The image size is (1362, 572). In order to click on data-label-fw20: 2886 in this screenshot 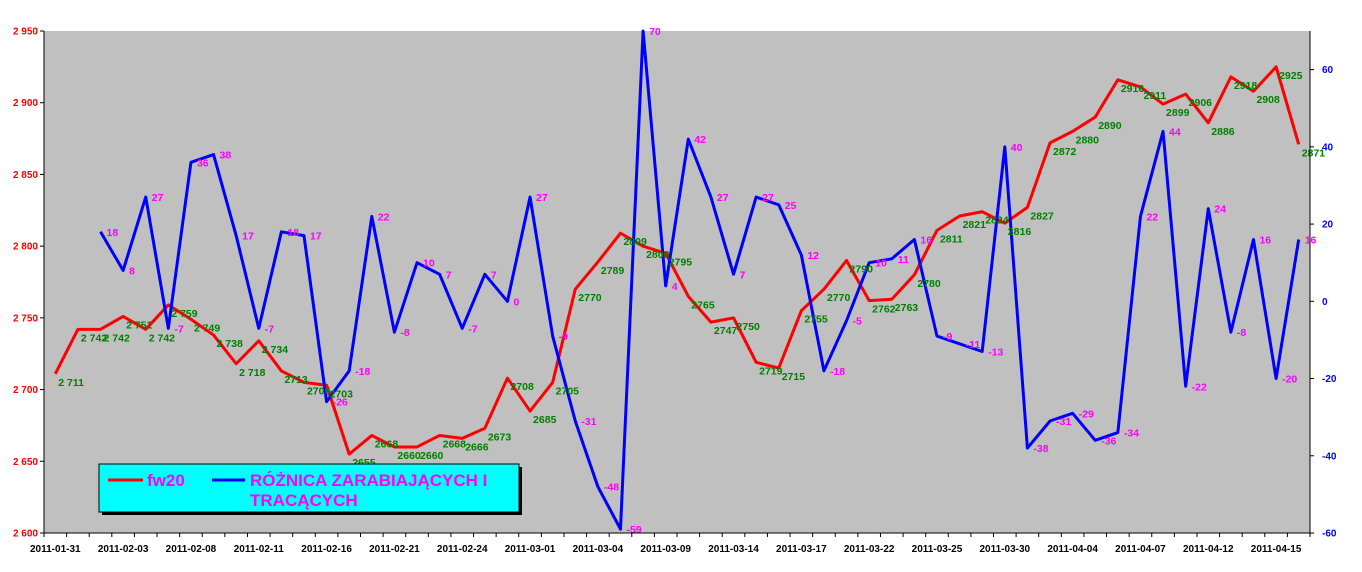, I will do `click(1223, 132)`.